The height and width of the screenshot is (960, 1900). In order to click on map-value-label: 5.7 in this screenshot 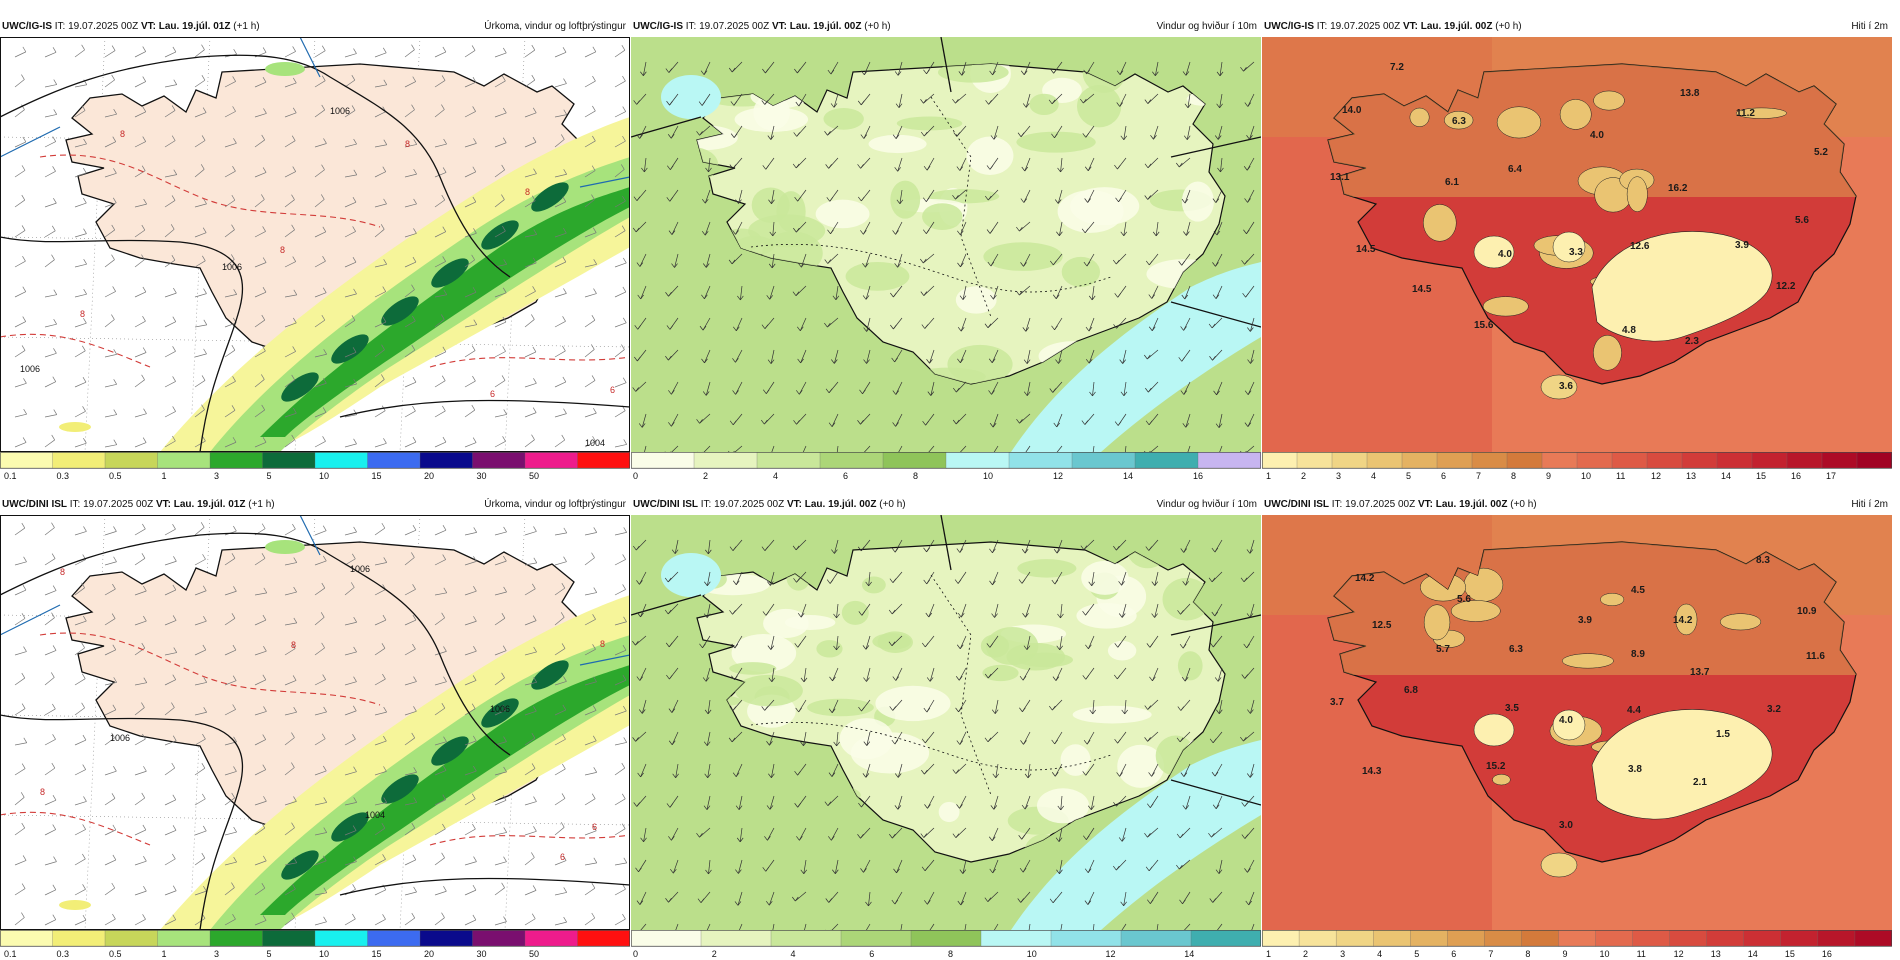, I will do `click(1443, 649)`.